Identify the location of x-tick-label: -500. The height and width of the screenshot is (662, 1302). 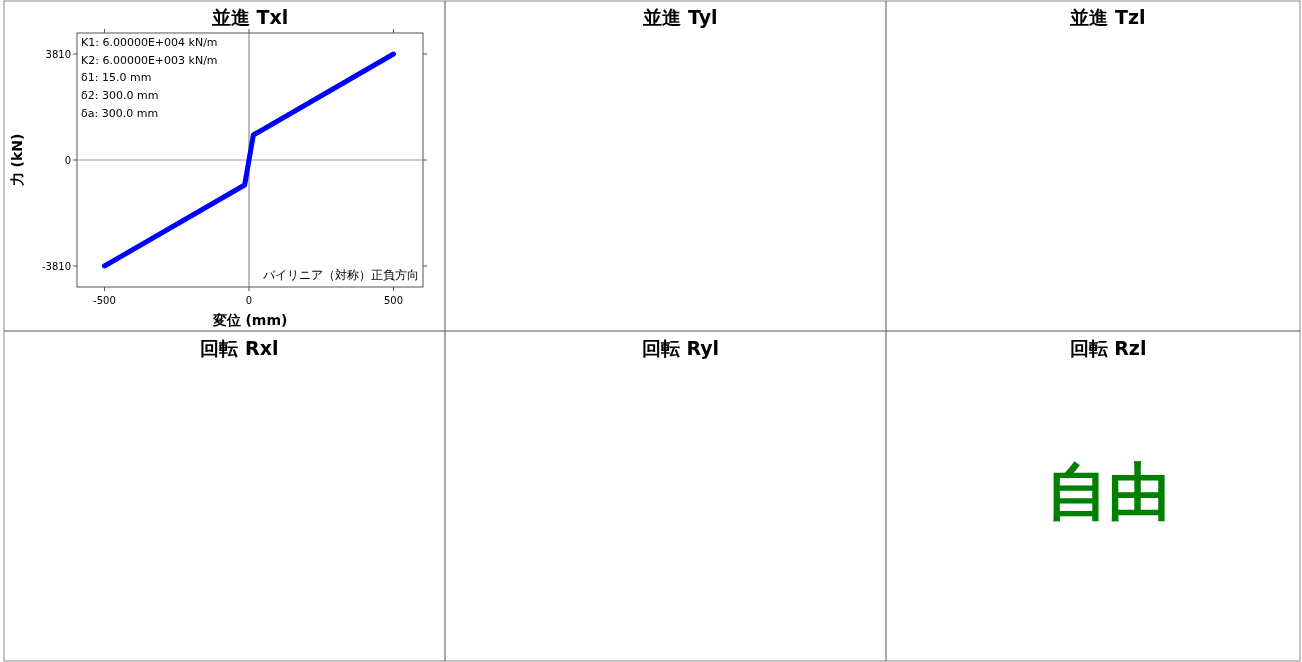
(104, 300).